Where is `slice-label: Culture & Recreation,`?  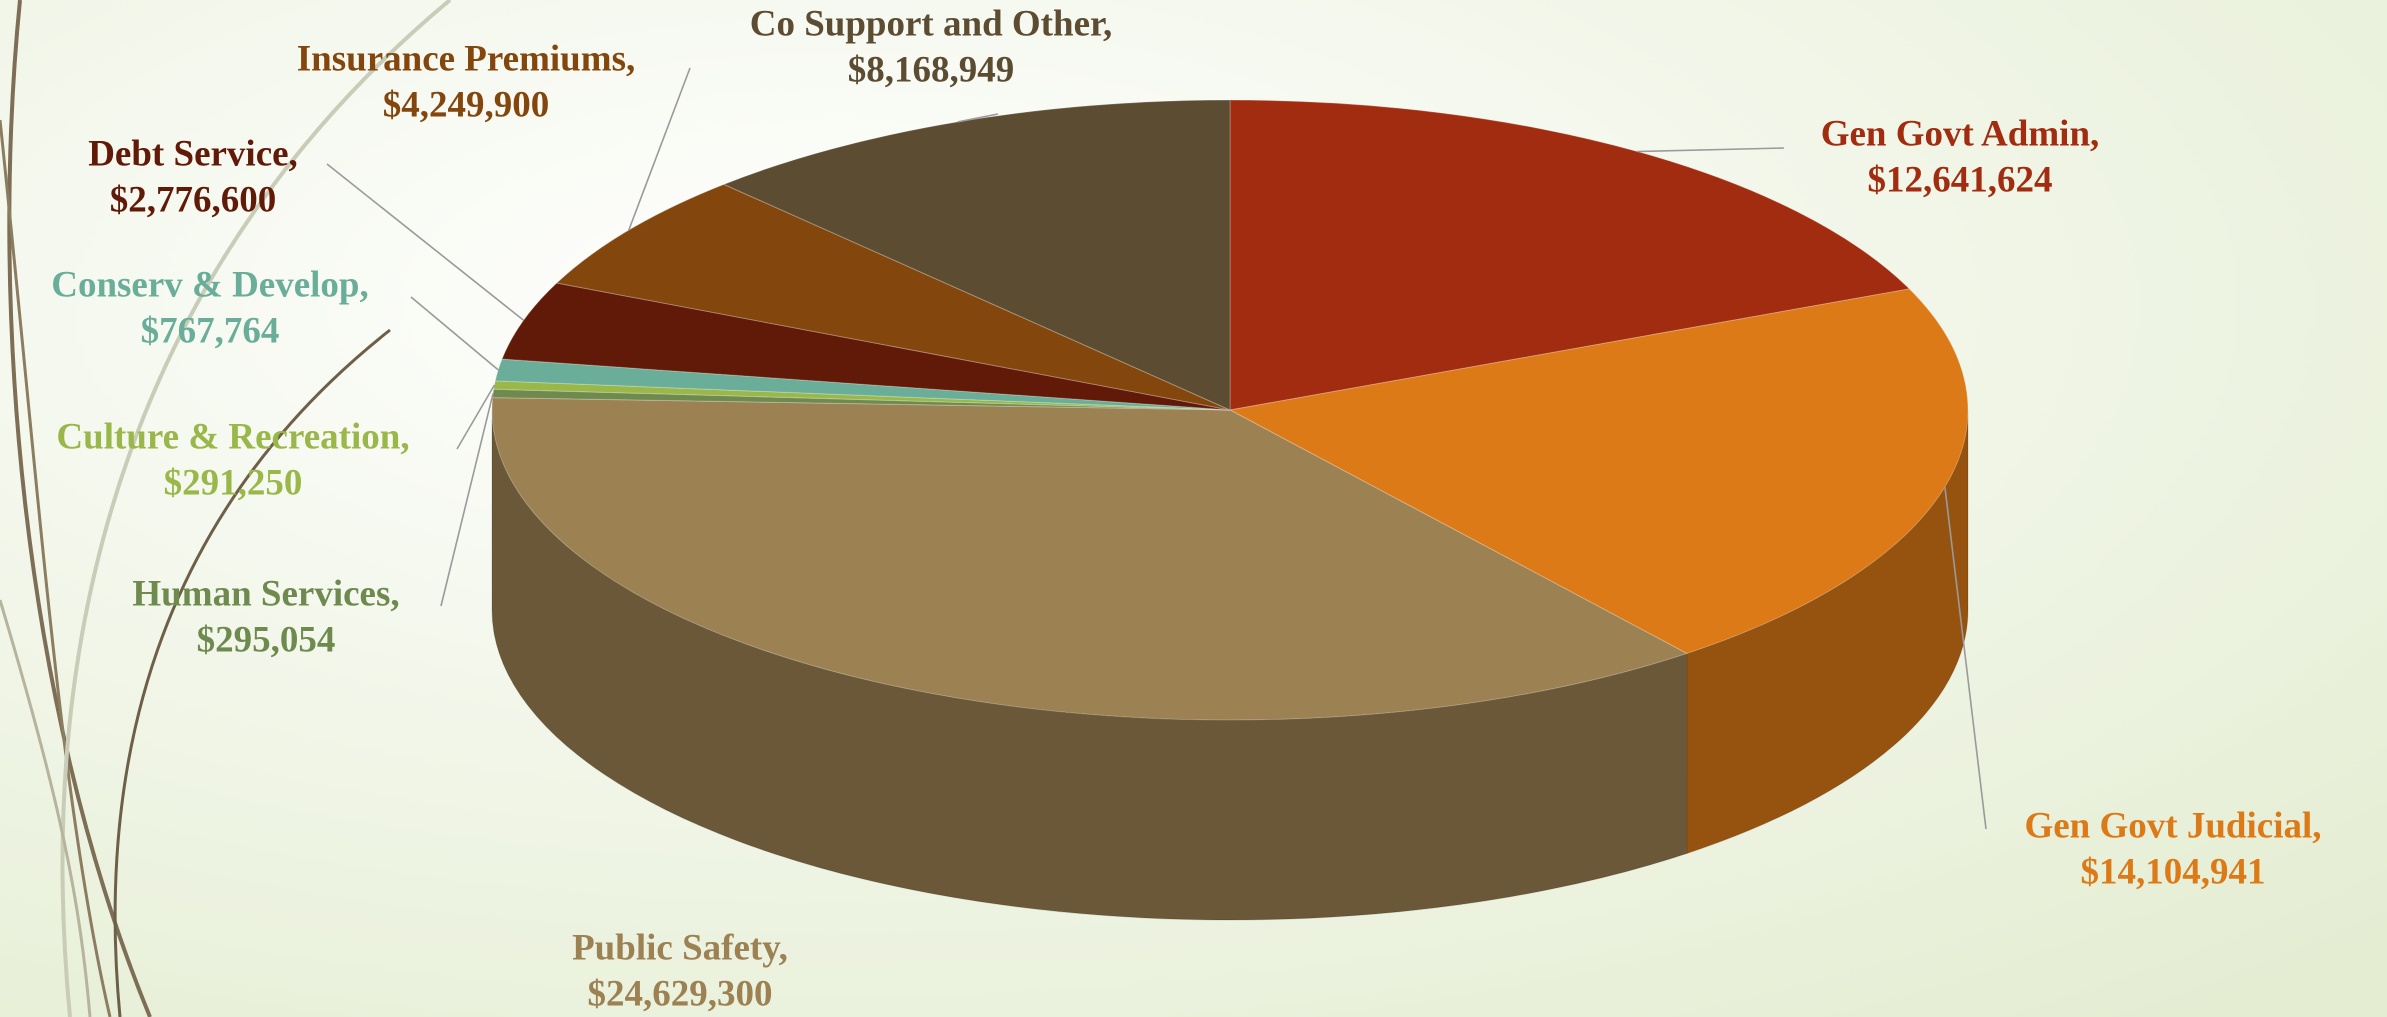 slice-label: Culture & Recreation, is located at coordinates (232, 436).